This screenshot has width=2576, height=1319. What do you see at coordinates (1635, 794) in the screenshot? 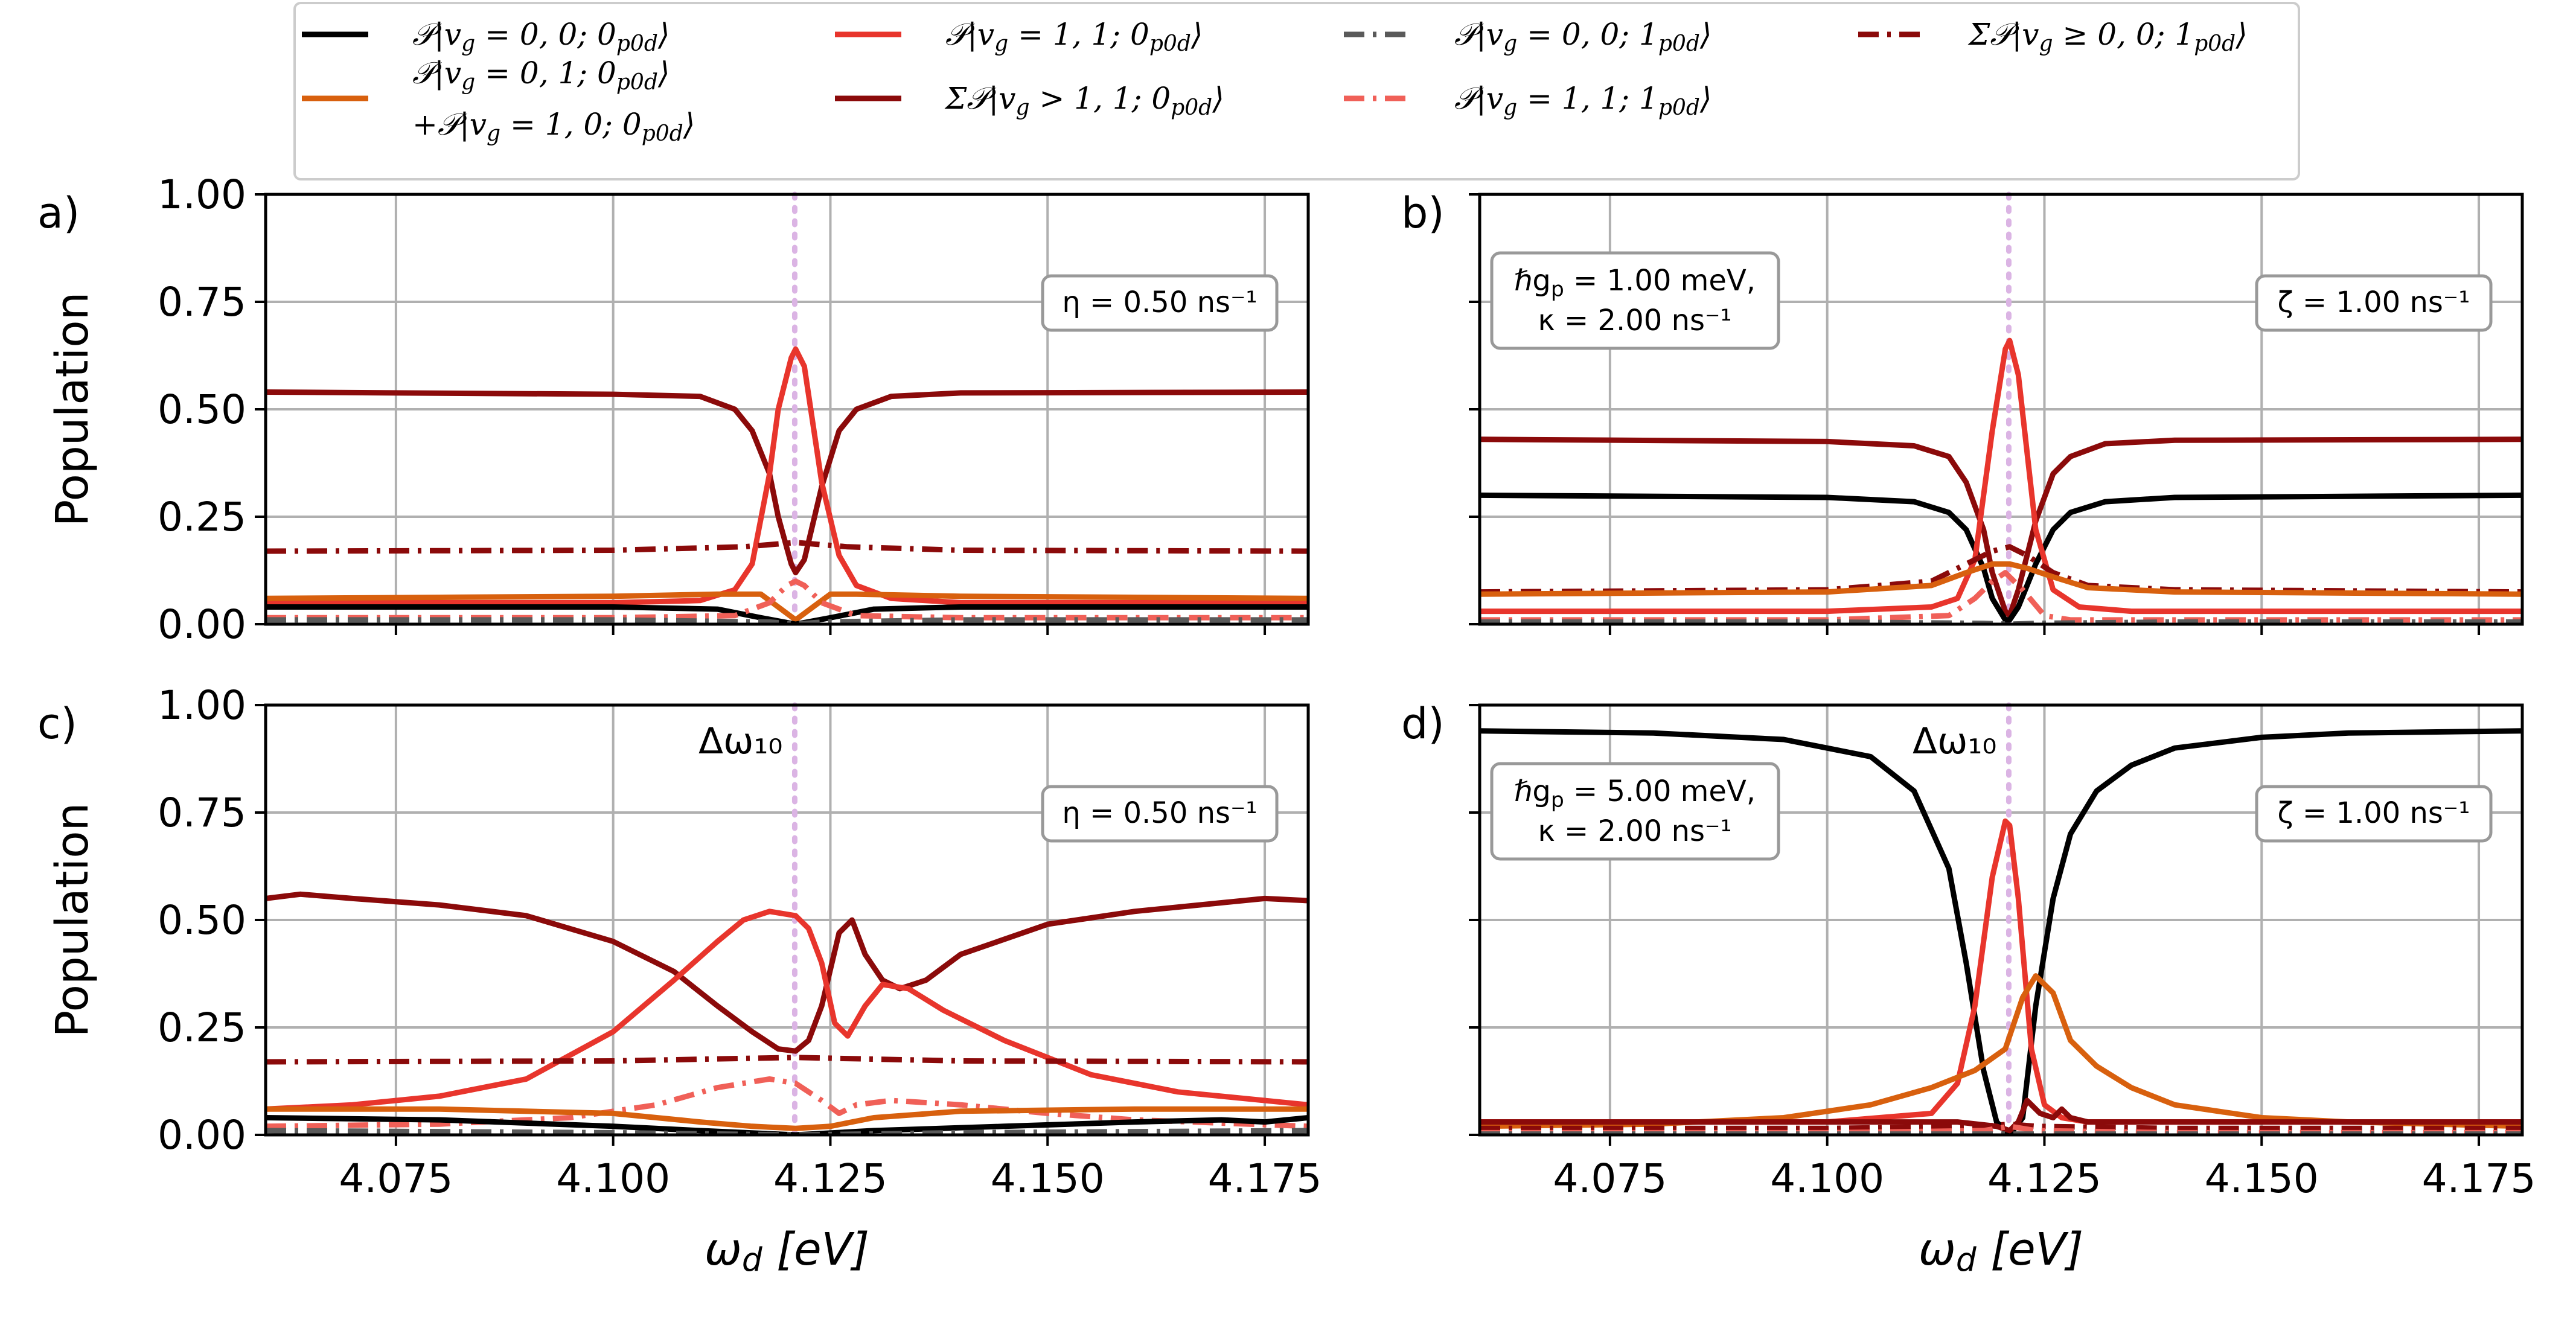
I see `param-text-left-1: ℏgp​ = 5.00 meV,` at bounding box center [1635, 794].